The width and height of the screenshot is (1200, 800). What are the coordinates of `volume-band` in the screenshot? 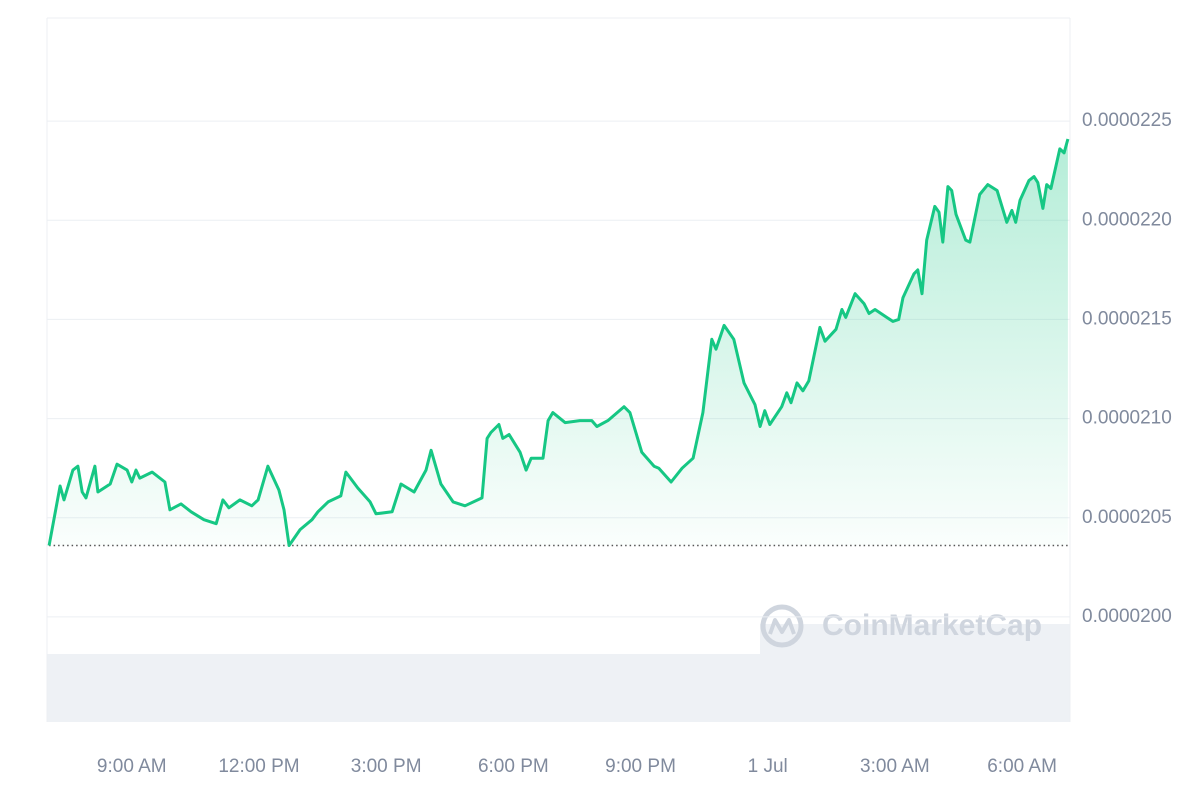 It's located at (558, 688).